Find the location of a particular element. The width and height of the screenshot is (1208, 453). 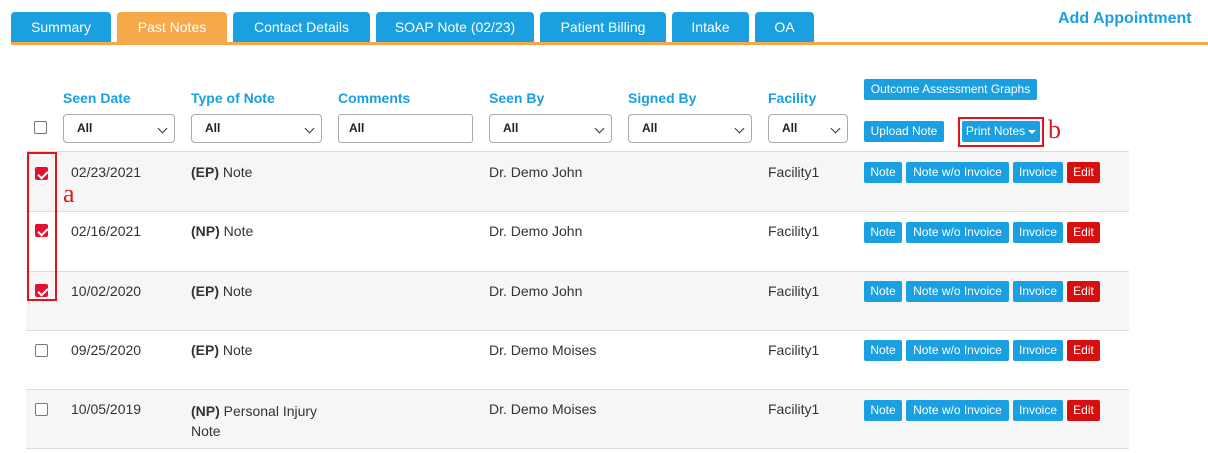

type-of-note-filter: All is located at coordinates (256, 128).